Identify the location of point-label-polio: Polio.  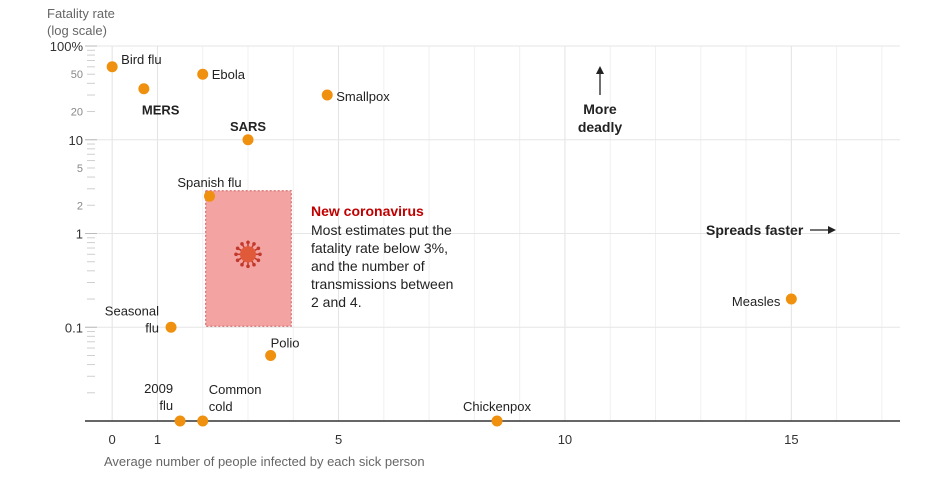
(285, 342).